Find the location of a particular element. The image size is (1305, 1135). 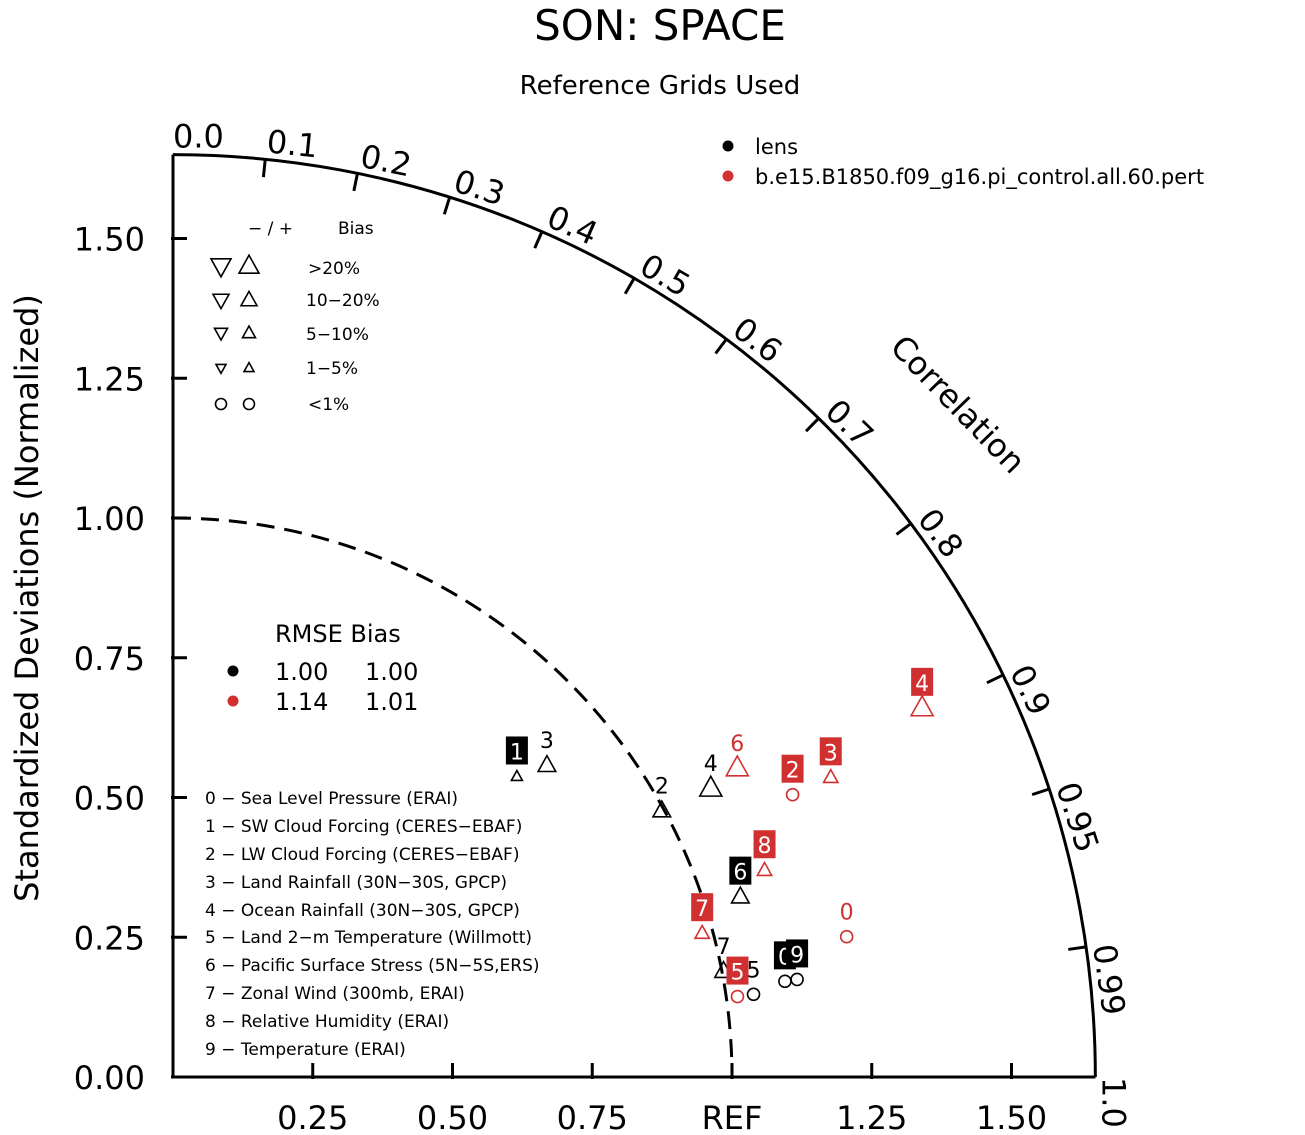

bias-row-label: 1−5% is located at coordinates (332, 369).